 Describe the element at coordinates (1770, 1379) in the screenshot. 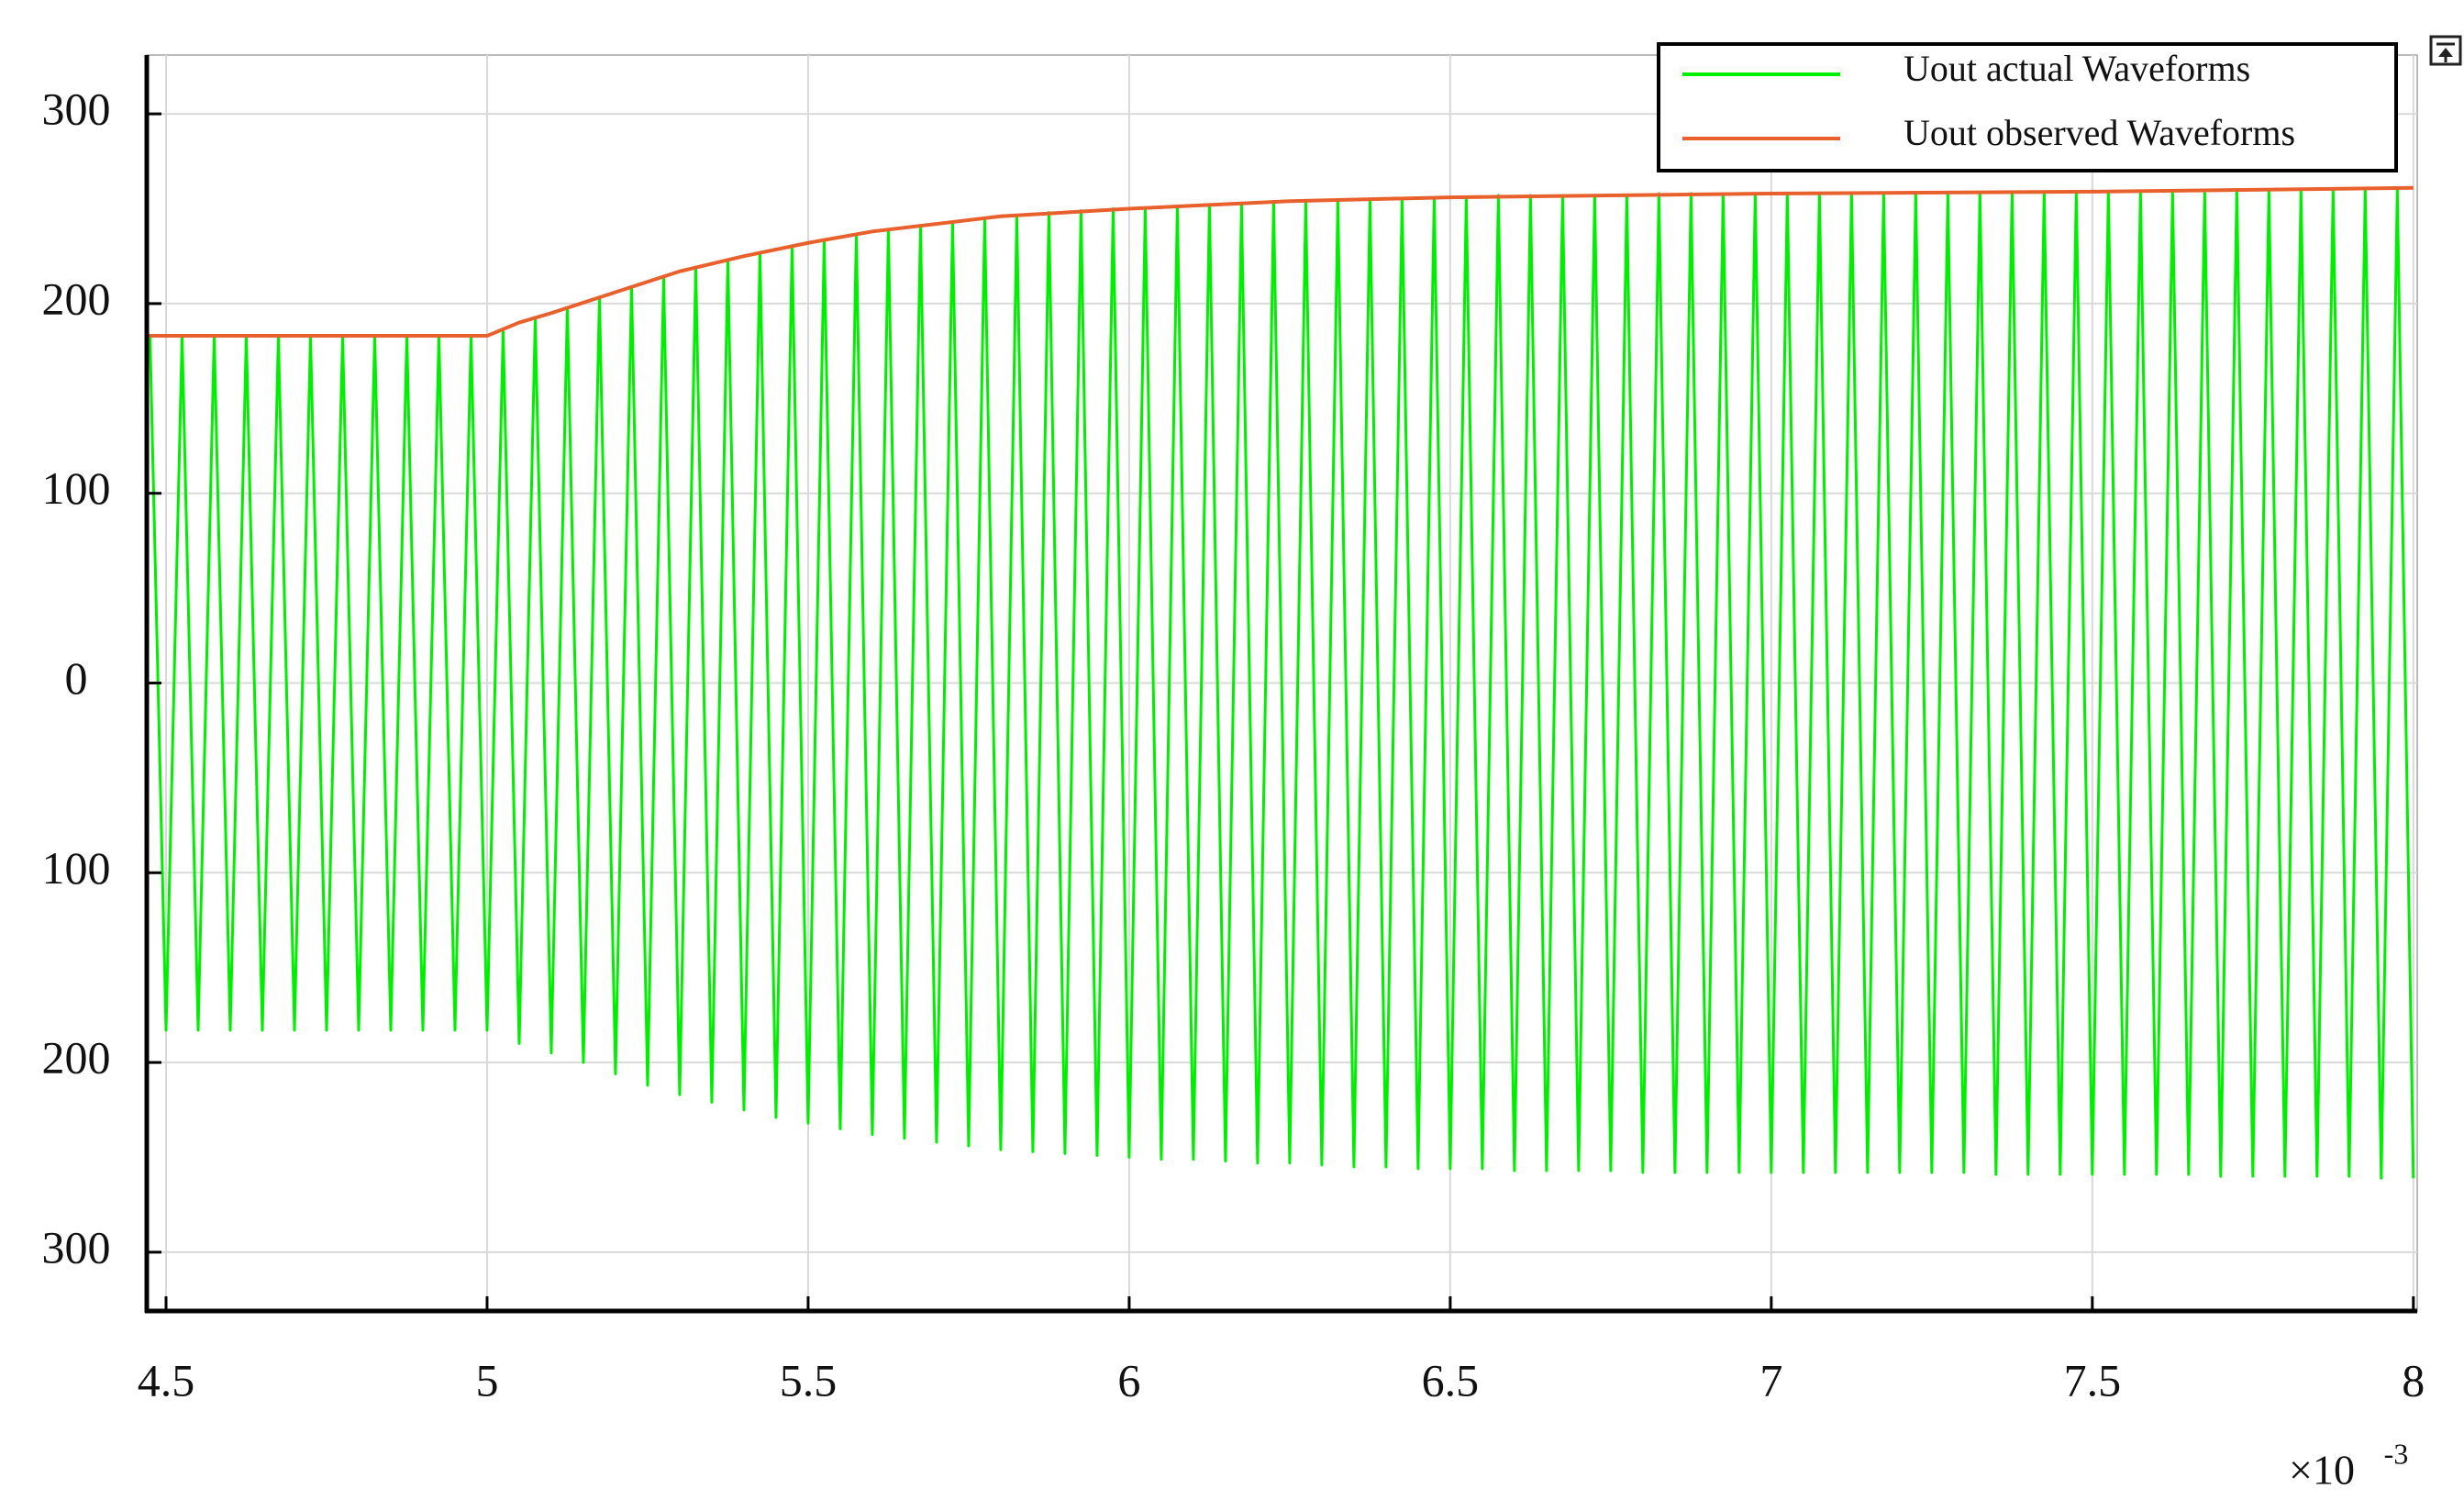

I see `x-tick-label: 7` at that location.